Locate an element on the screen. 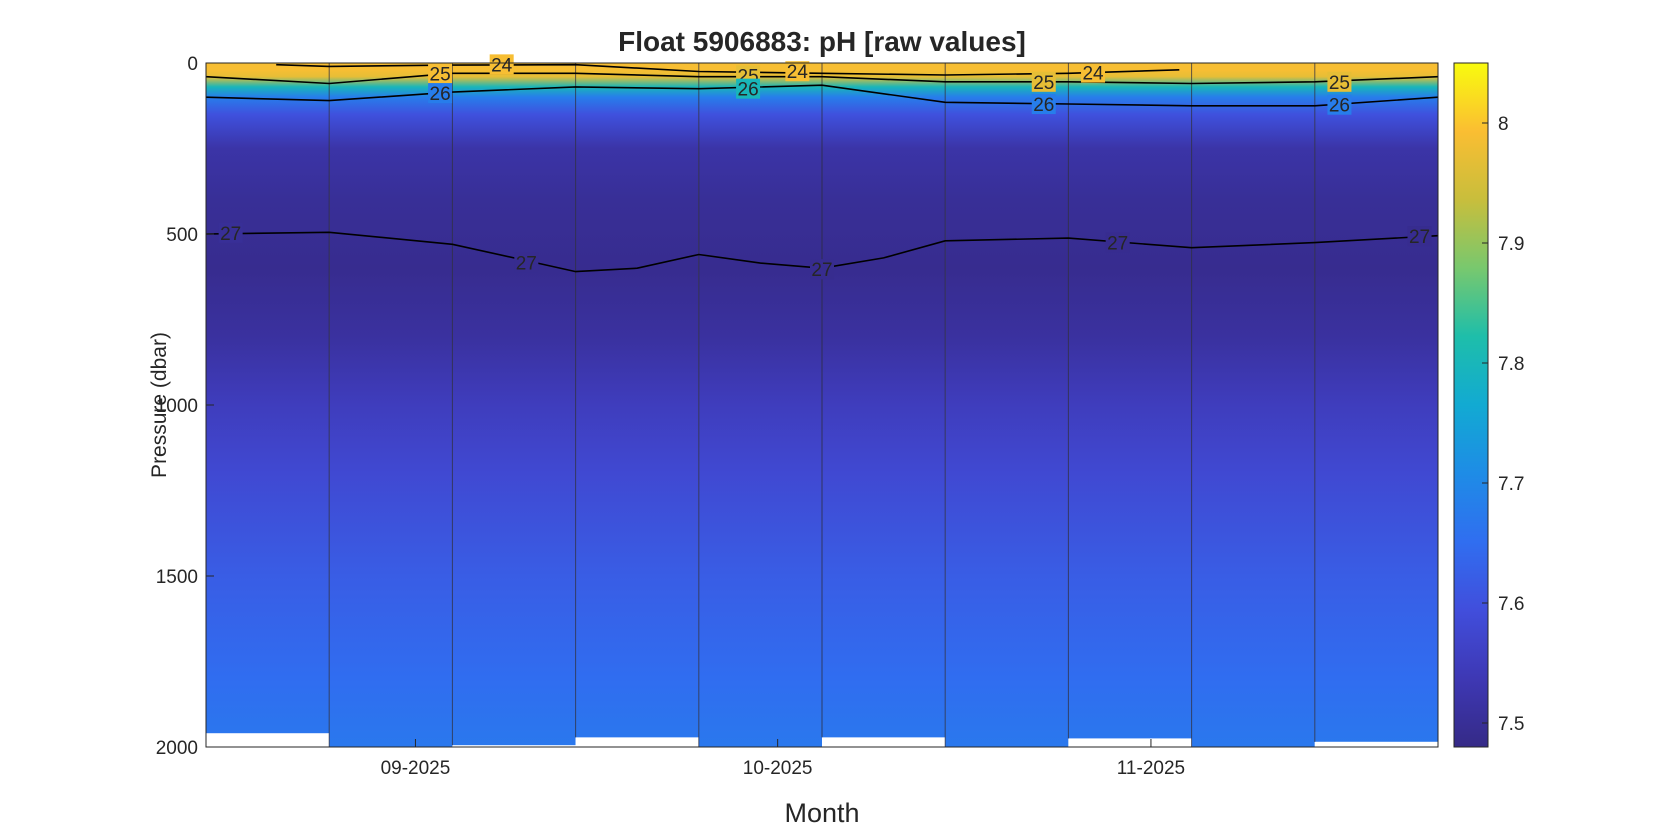 The width and height of the screenshot is (1667, 834). colorbar-tick-label: 8 is located at coordinates (1503, 124).